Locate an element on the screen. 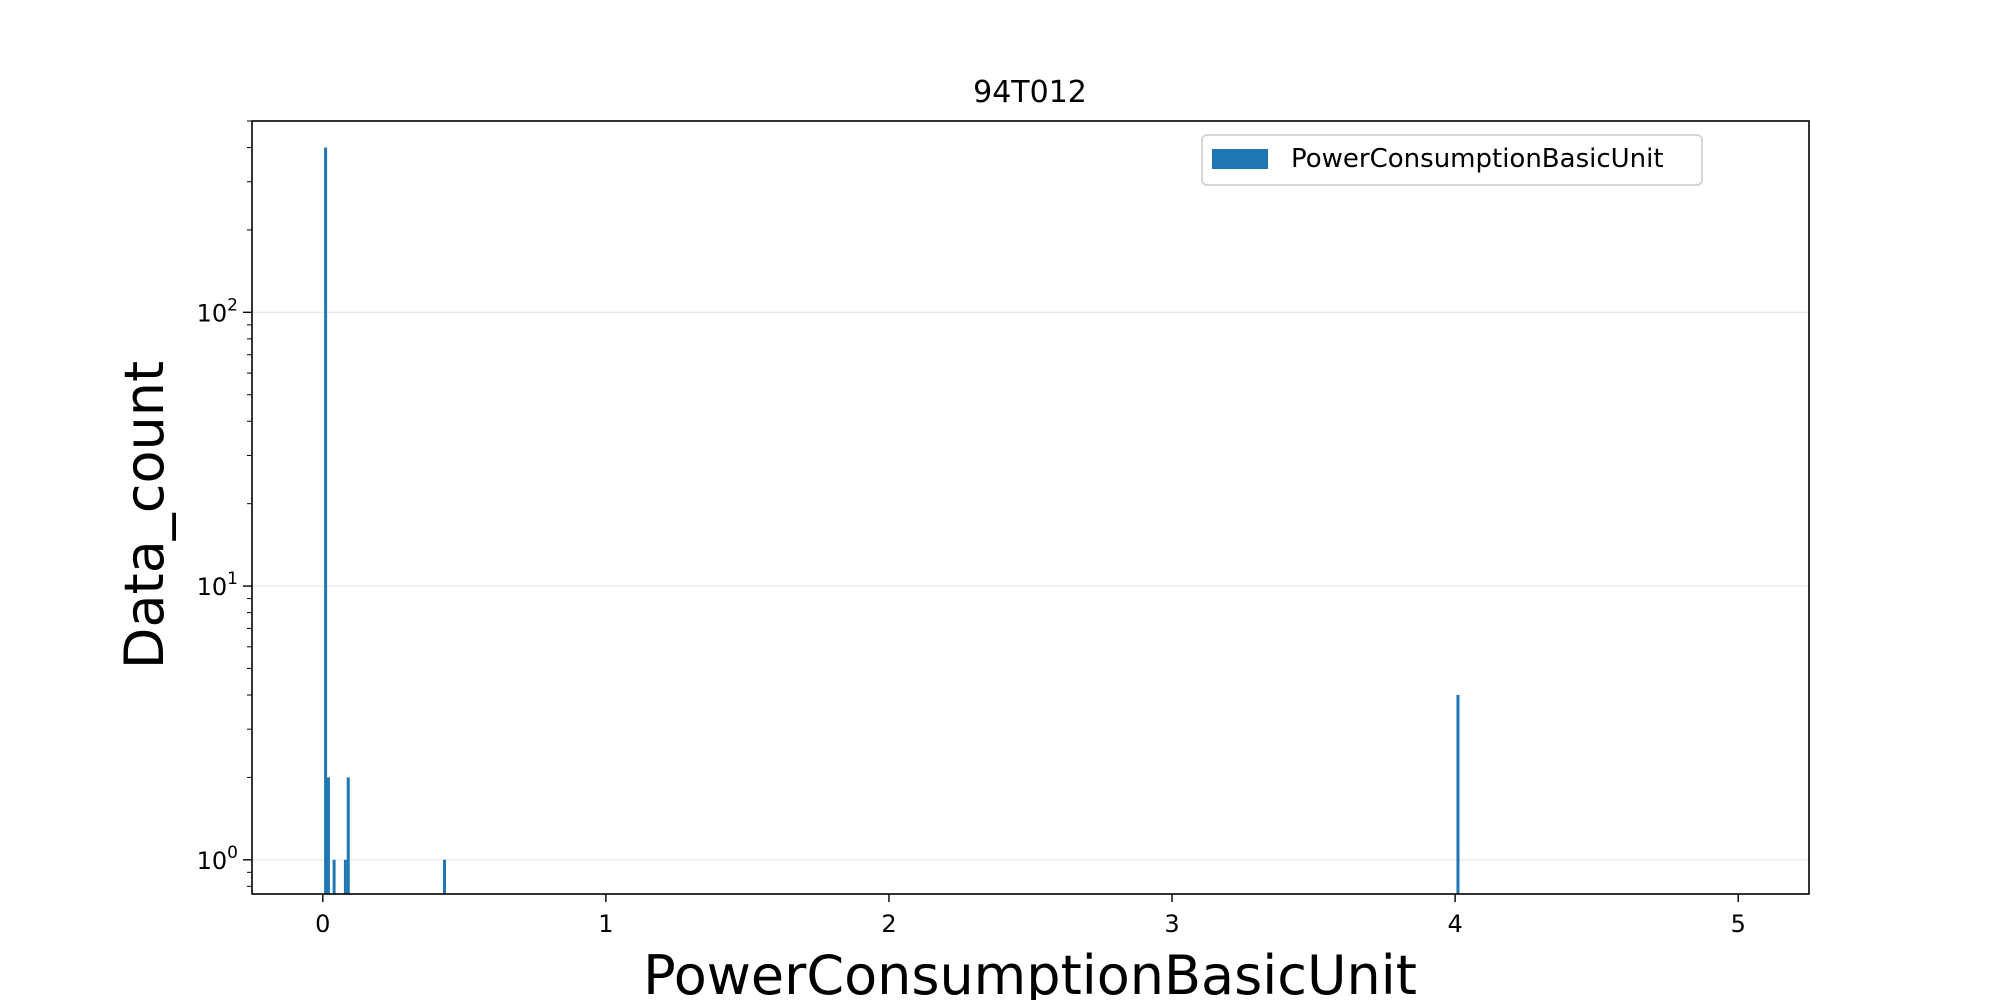  y-axis-label: Data_count is located at coordinates (144, 515).